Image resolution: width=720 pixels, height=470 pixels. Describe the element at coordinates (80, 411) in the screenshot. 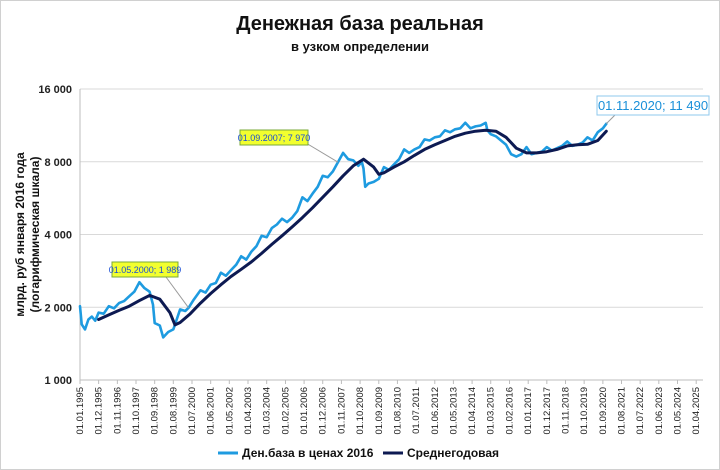

I see `x-tick-label: 01.01.1995` at that location.